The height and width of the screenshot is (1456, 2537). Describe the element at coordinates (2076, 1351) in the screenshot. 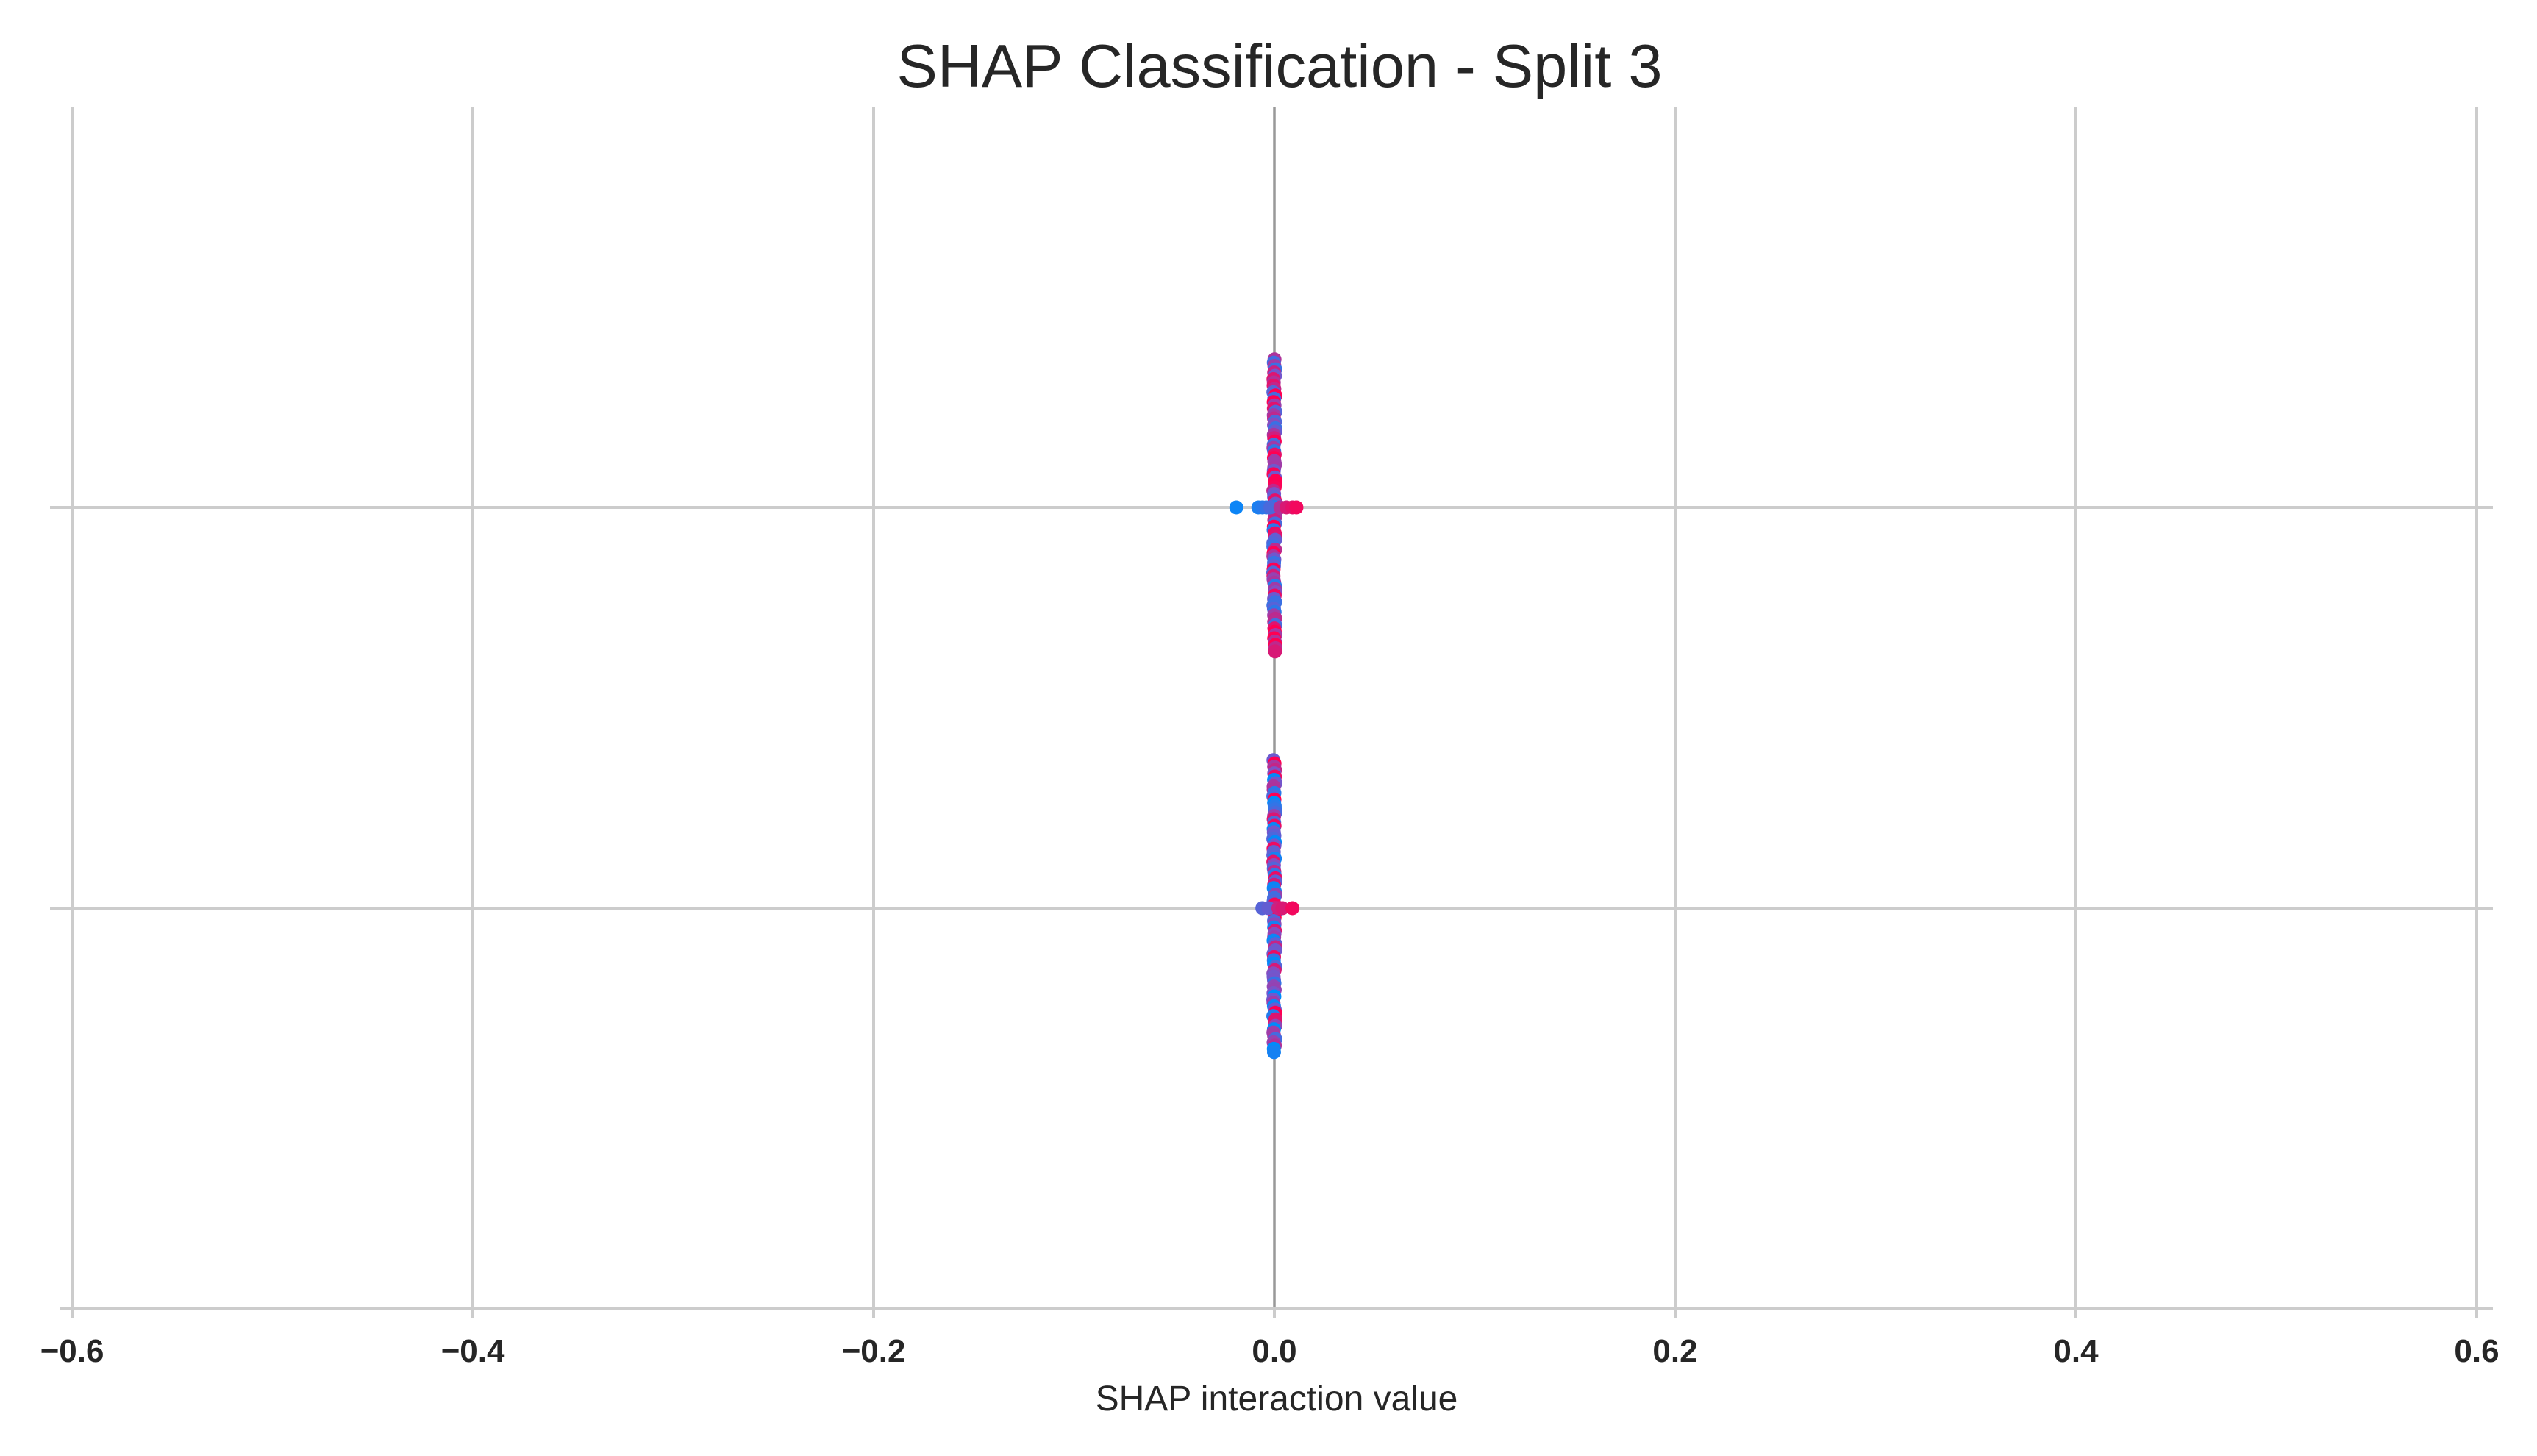

I see `x-tick-label-5: 0.4` at that location.